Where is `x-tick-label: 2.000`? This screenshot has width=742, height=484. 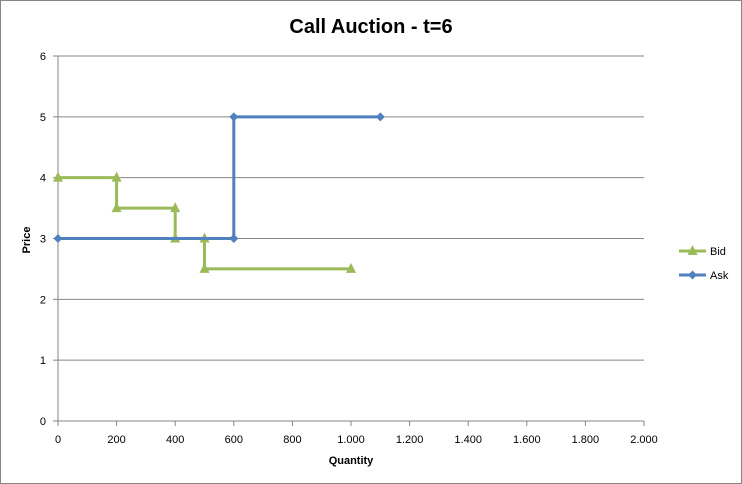
x-tick-label: 2.000 is located at coordinates (644, 440).